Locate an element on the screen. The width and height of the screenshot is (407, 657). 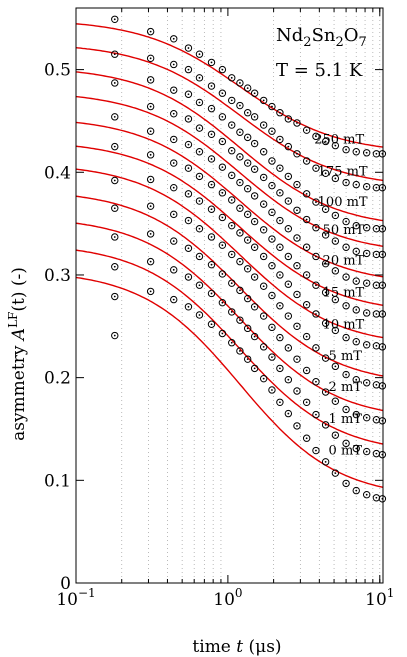
field-label: 5 mT is located at coordinates (346, 356).